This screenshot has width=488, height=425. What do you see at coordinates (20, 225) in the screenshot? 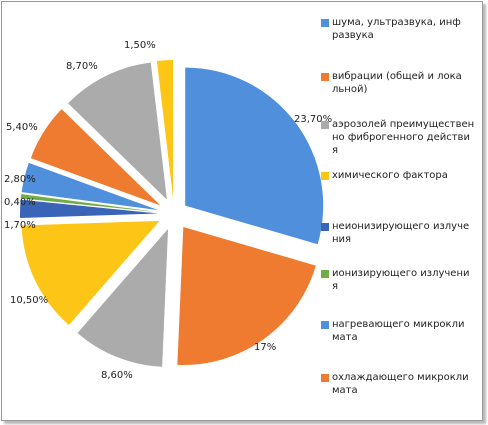
I see `slice-label-5: 1,70%` at bounding box center [20, 225].